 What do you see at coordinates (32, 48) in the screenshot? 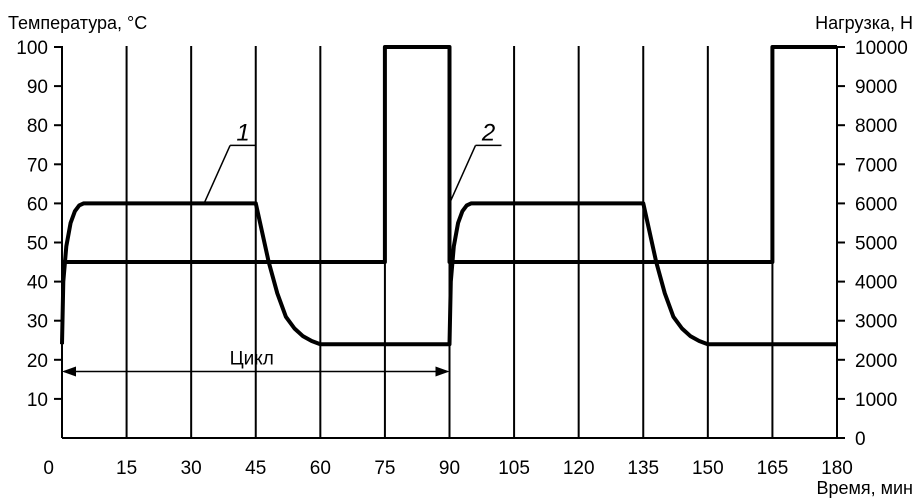
I see `y-left-tick-label: 100` at bounding box center [32, 48].